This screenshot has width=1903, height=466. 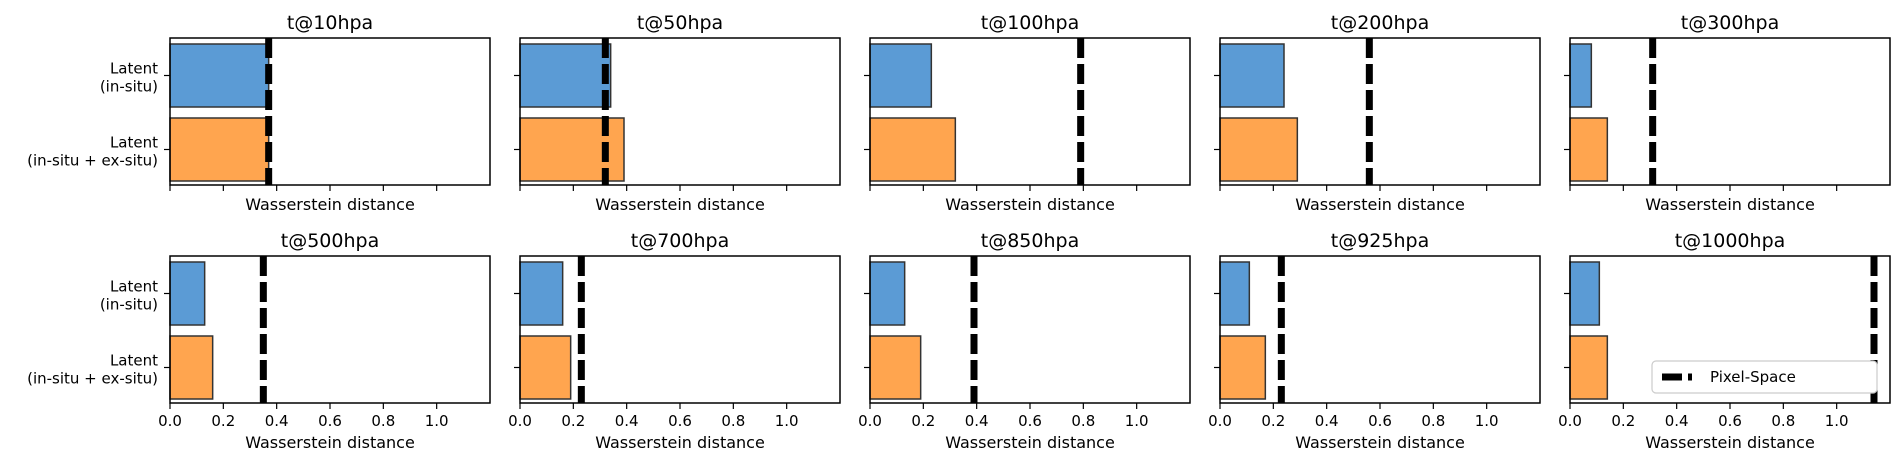 What do you see at coordinates (1380, 23) in the screenshot?
I see `panel-title: t@200hpa` at bounding box center [1380, 23].